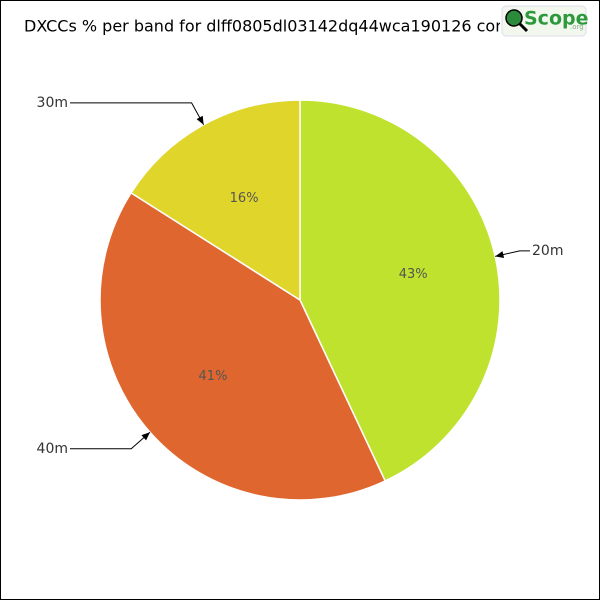  I want to click on logo: Scope .org, so click(545, 21).